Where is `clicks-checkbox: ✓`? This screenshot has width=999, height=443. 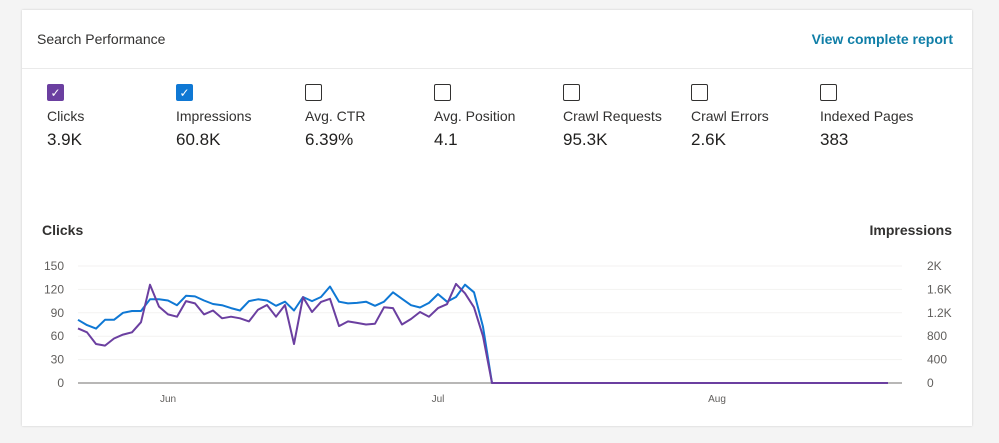 clicks-checkbox: ✓ is located at coordinates (55, 92).